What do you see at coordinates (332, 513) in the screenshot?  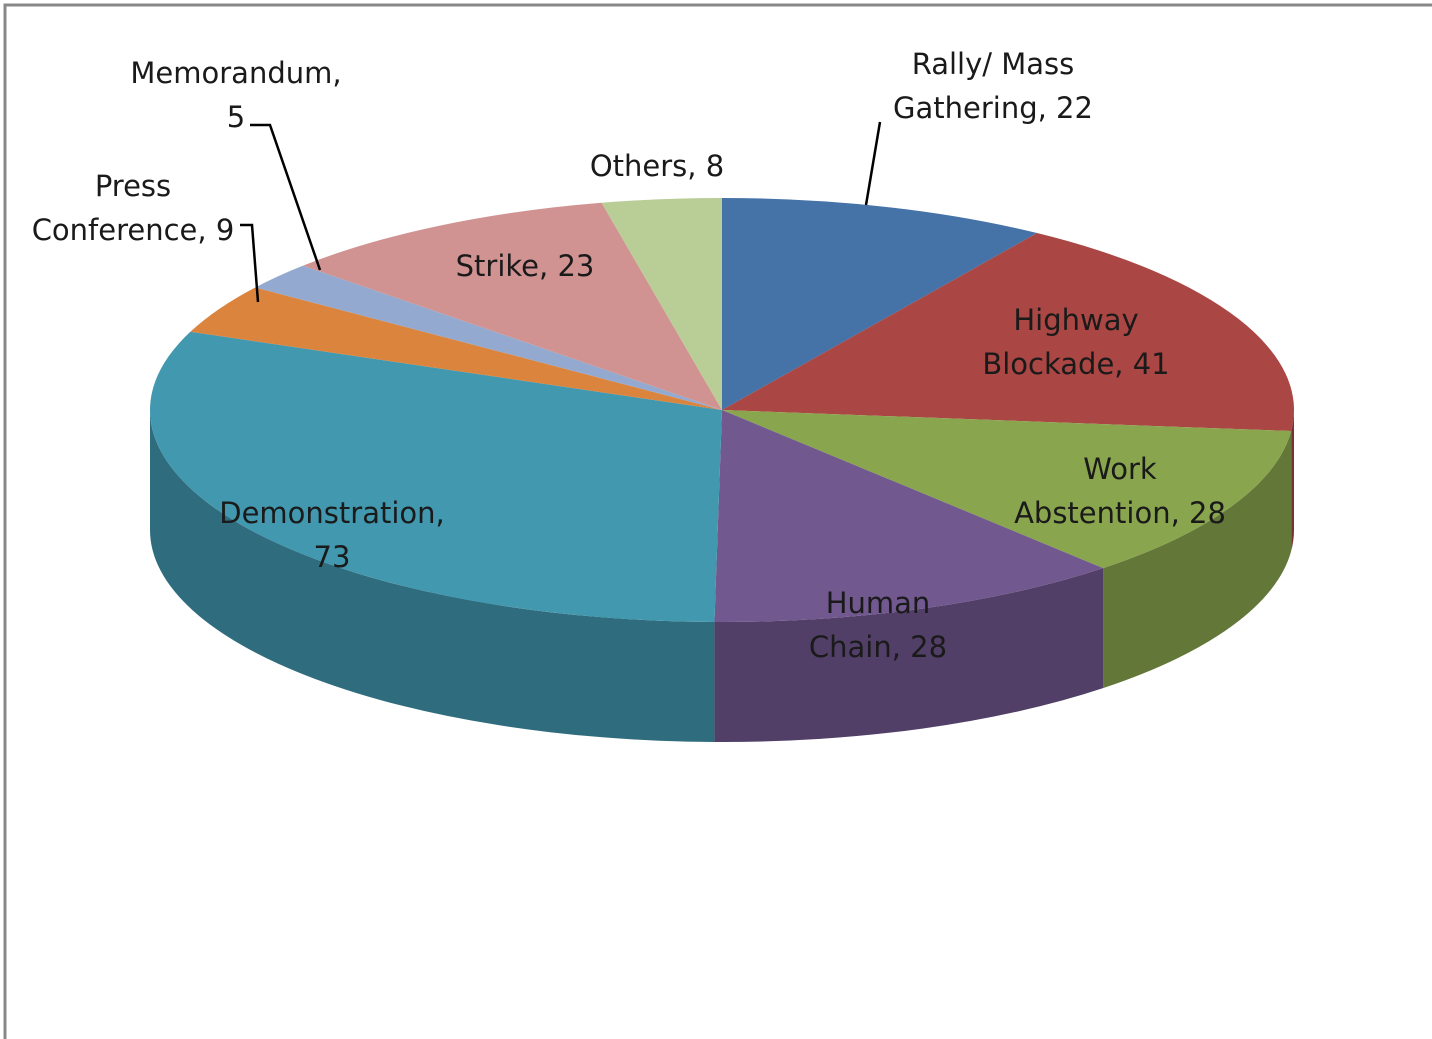 I see `label-line: Demonstration,` at bounding box center [332, 513].